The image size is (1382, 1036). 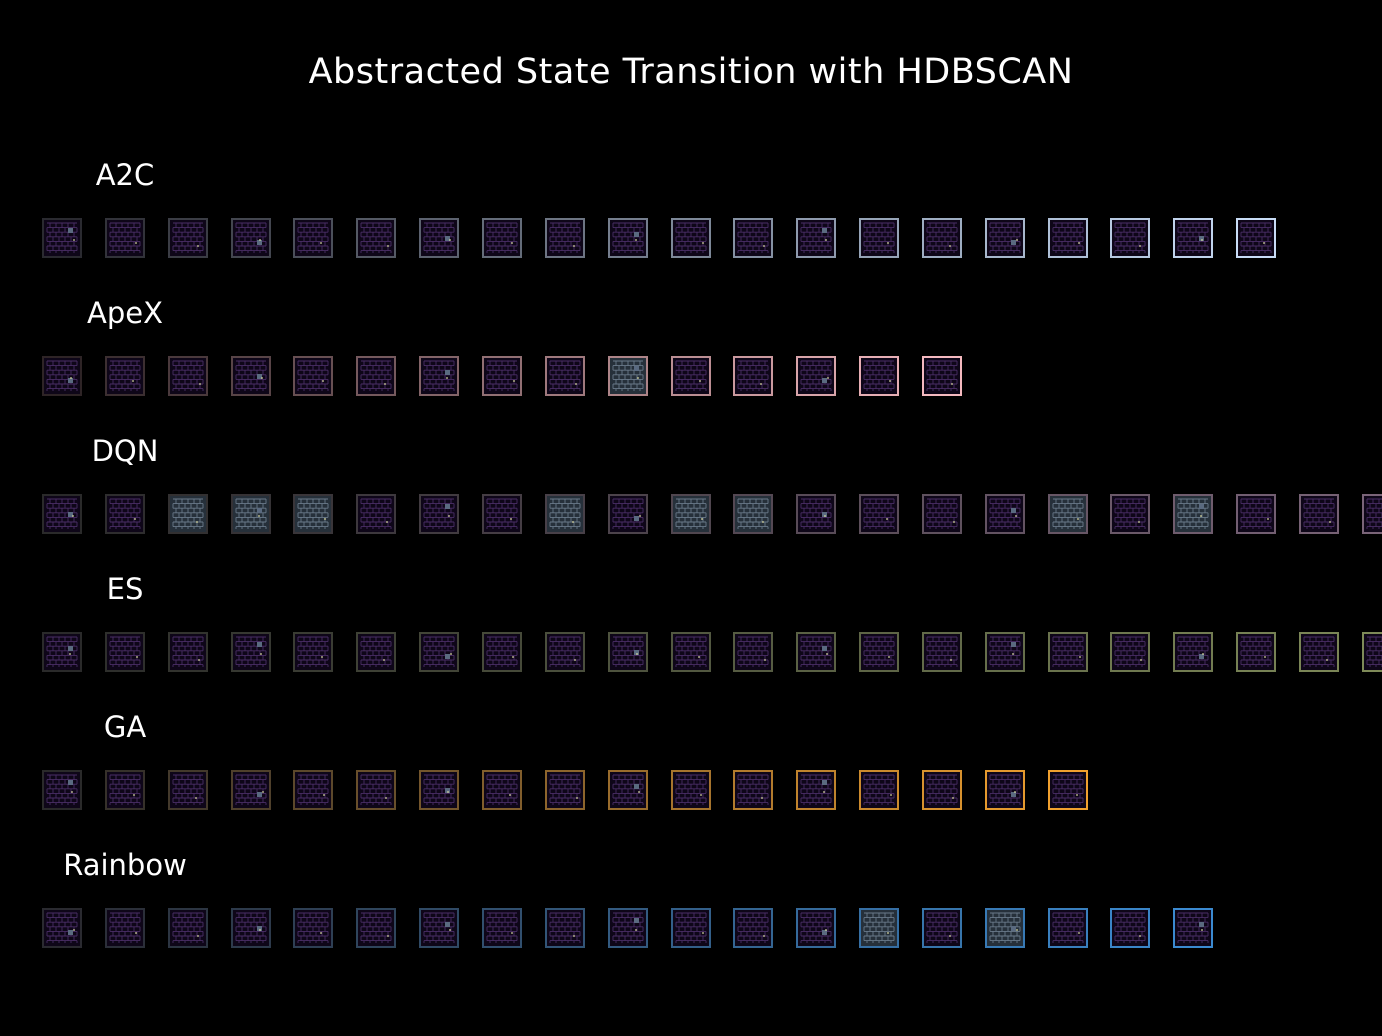 I want to click on row-label-a2c: A2C, so click(x=125, y=175).